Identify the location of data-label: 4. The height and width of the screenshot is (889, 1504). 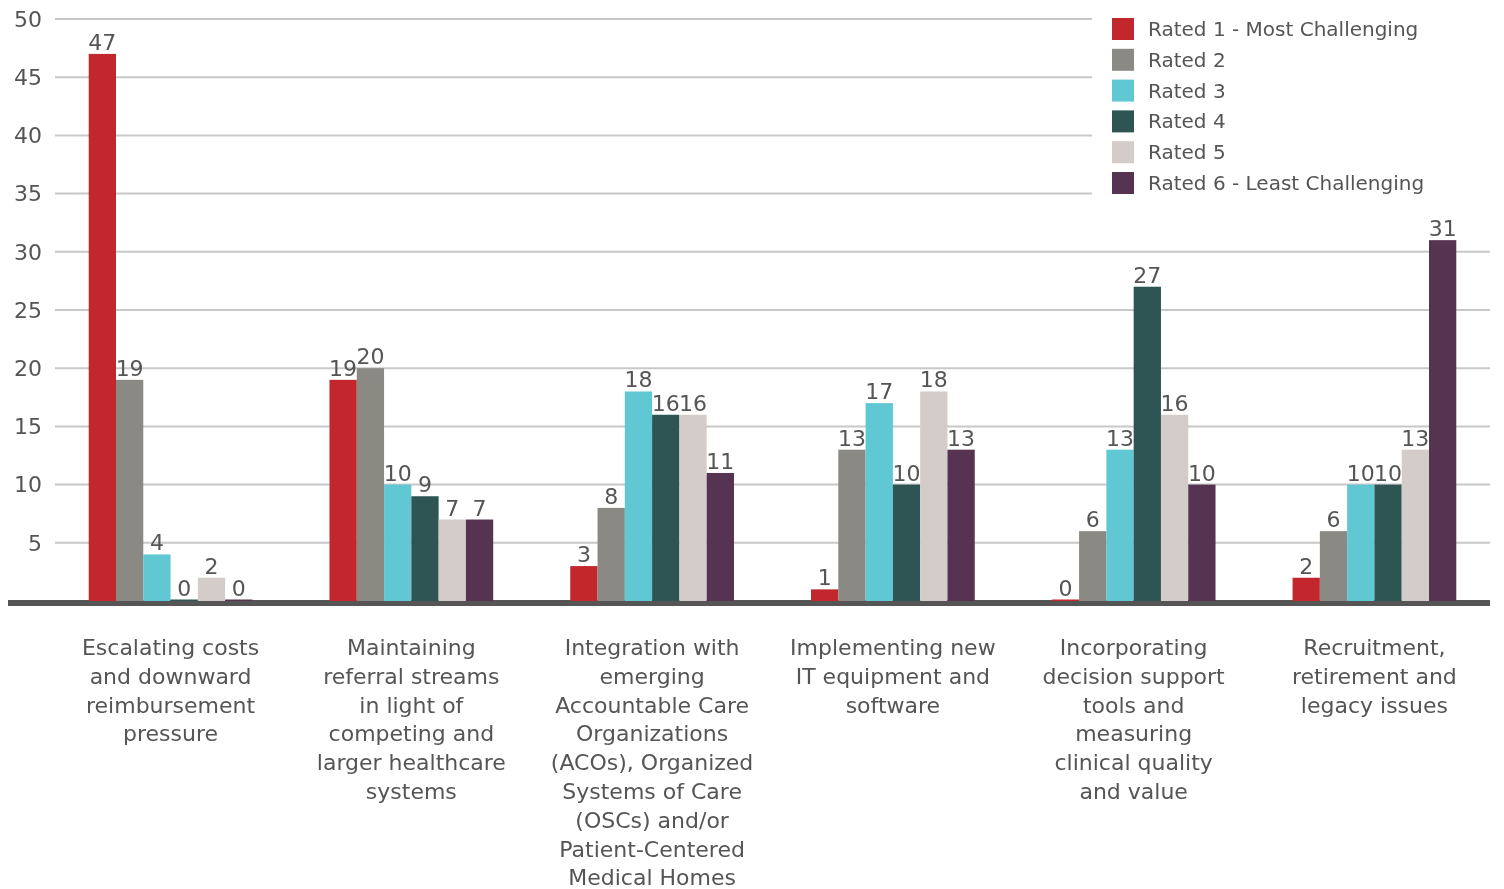
(156, 543).